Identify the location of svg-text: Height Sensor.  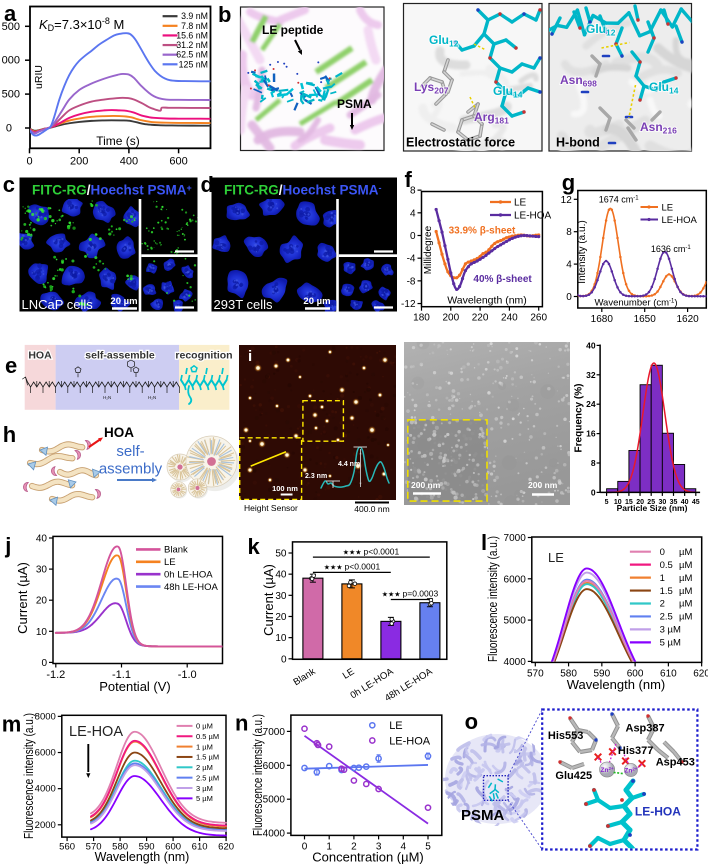
(271, 508).